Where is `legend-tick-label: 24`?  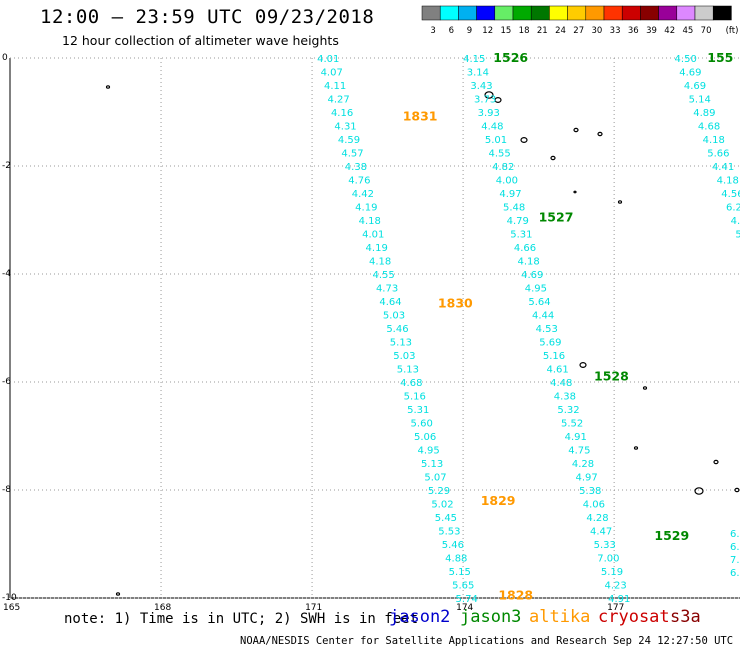 legend-tick-label: 24 is located at coordinates (560, 31).